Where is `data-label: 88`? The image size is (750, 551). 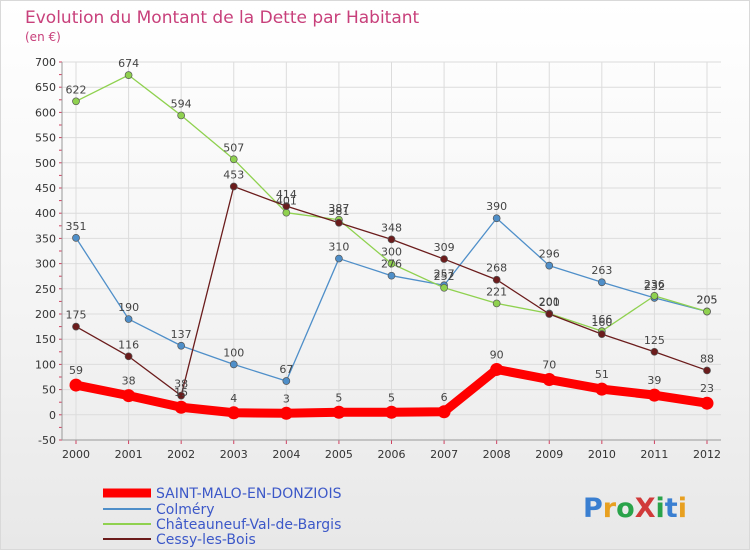
data-label: 88 is located at coordinates (707, 358).